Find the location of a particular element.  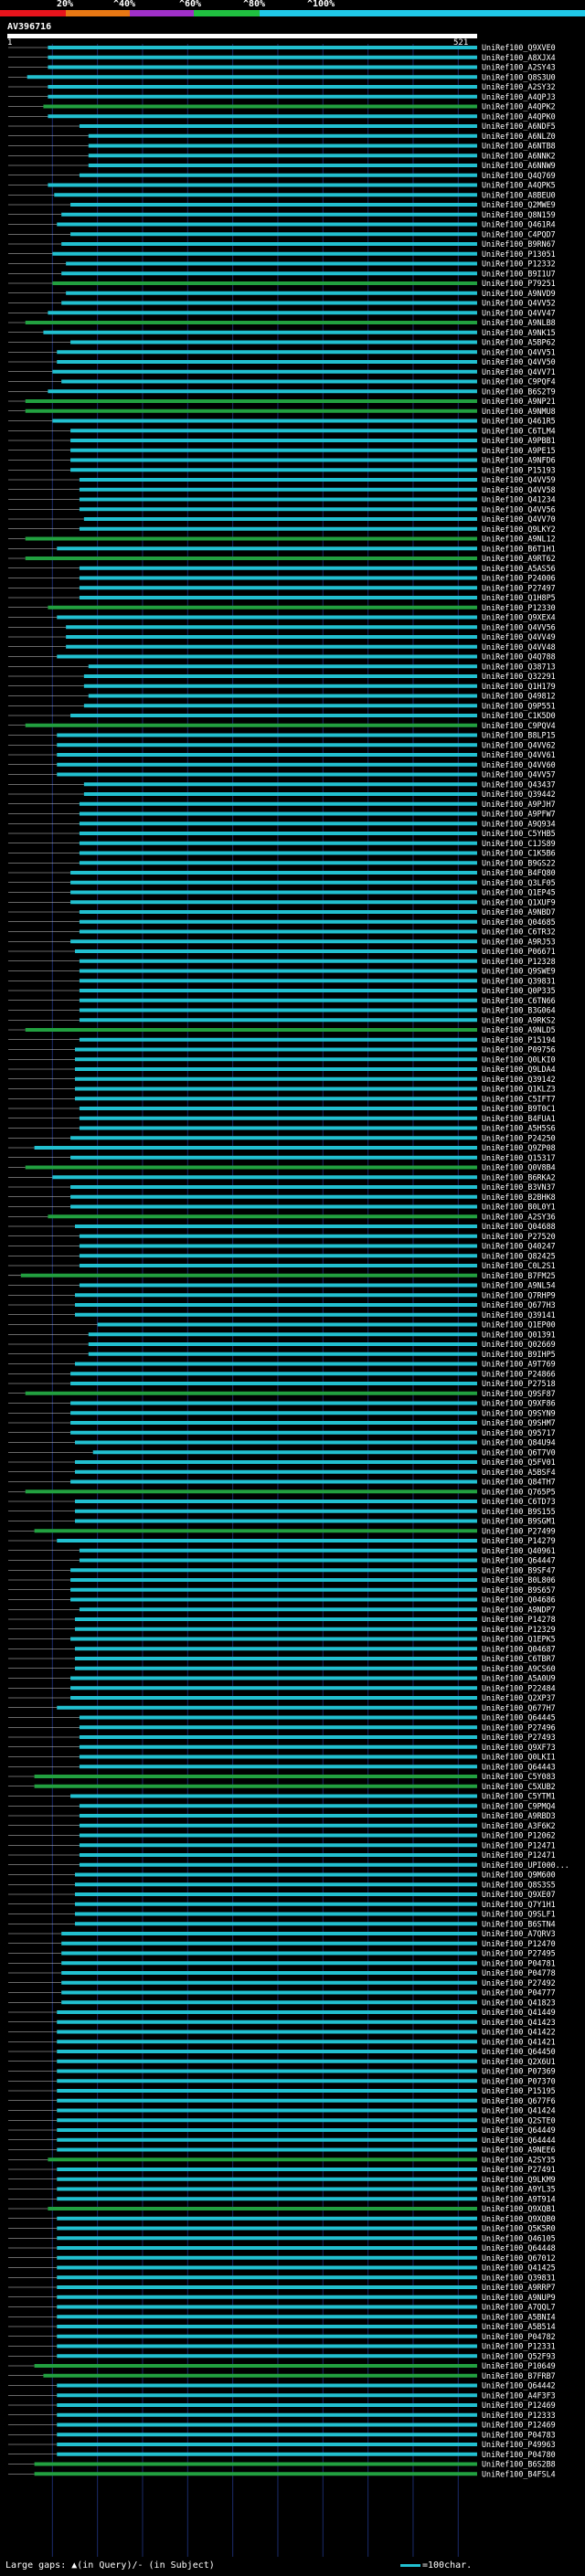

hit-label: UniRef100_Q41424 is located at coordinates (519, 2110).